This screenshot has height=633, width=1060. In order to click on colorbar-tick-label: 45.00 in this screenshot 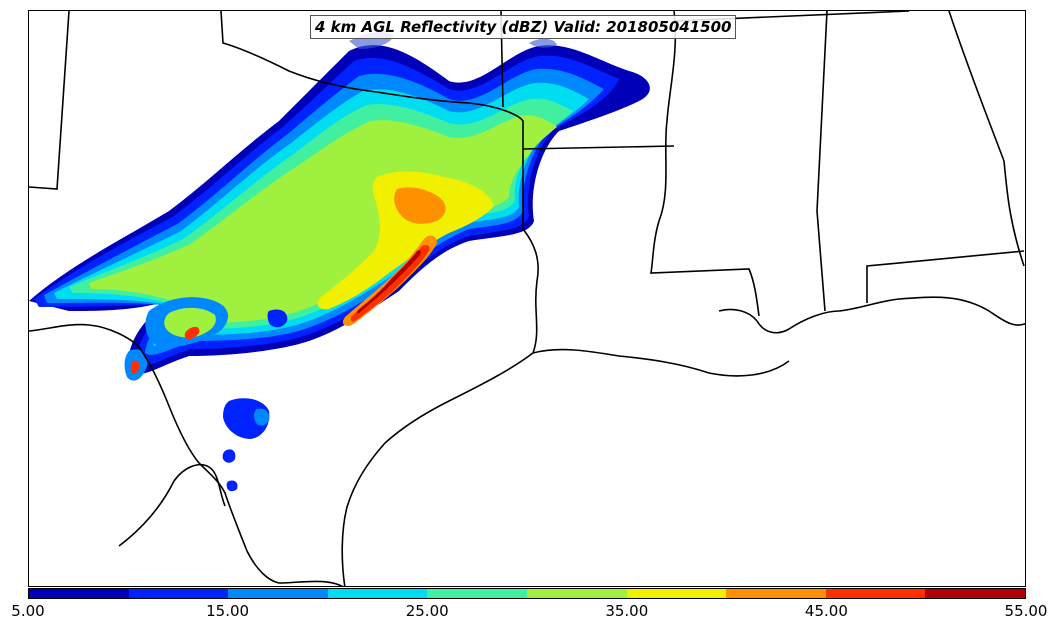, I will do `click(826, 611)`.